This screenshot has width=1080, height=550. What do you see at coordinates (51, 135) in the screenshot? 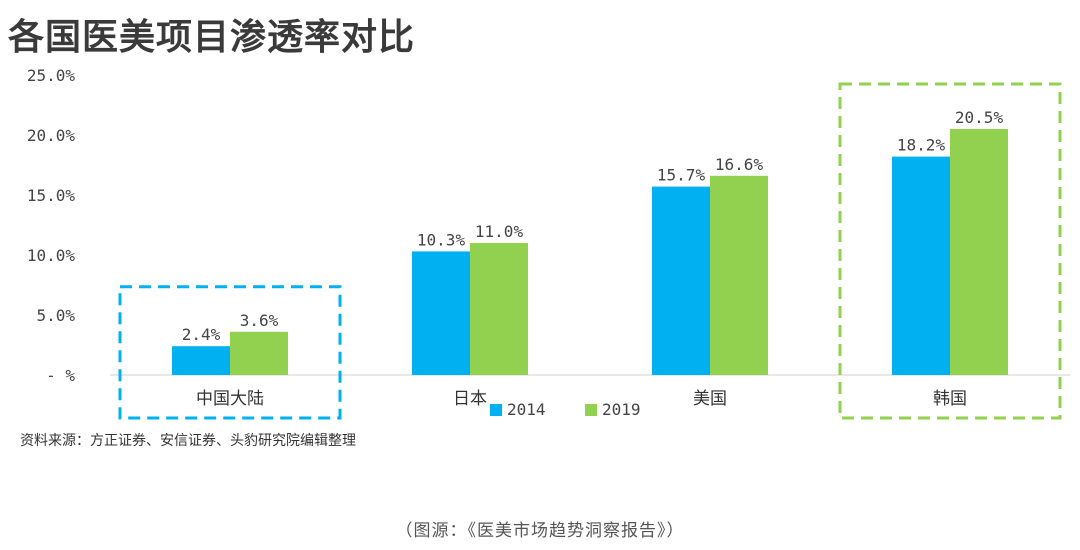
I see `y-tick-label: 20.0%` at bounding box center [51, 135].